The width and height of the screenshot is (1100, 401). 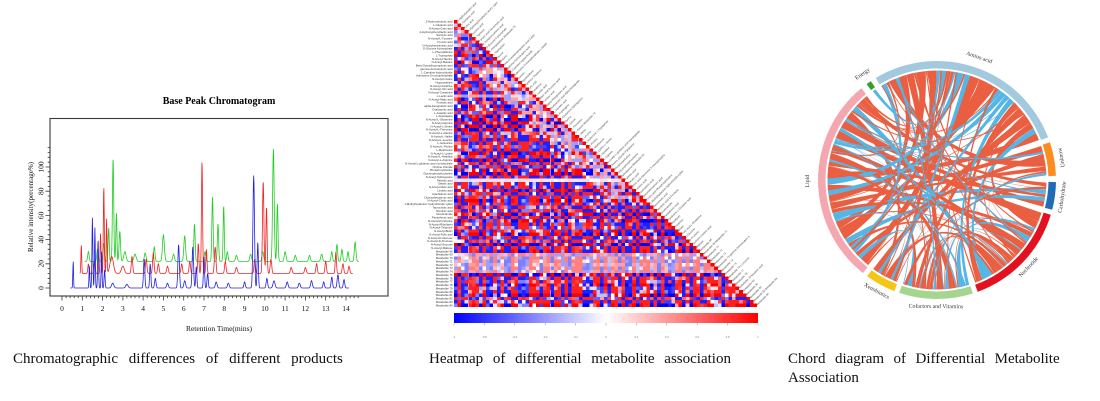 I want to click on svg-text: Base Peak Chromatogram, so click(x=219, y=101).